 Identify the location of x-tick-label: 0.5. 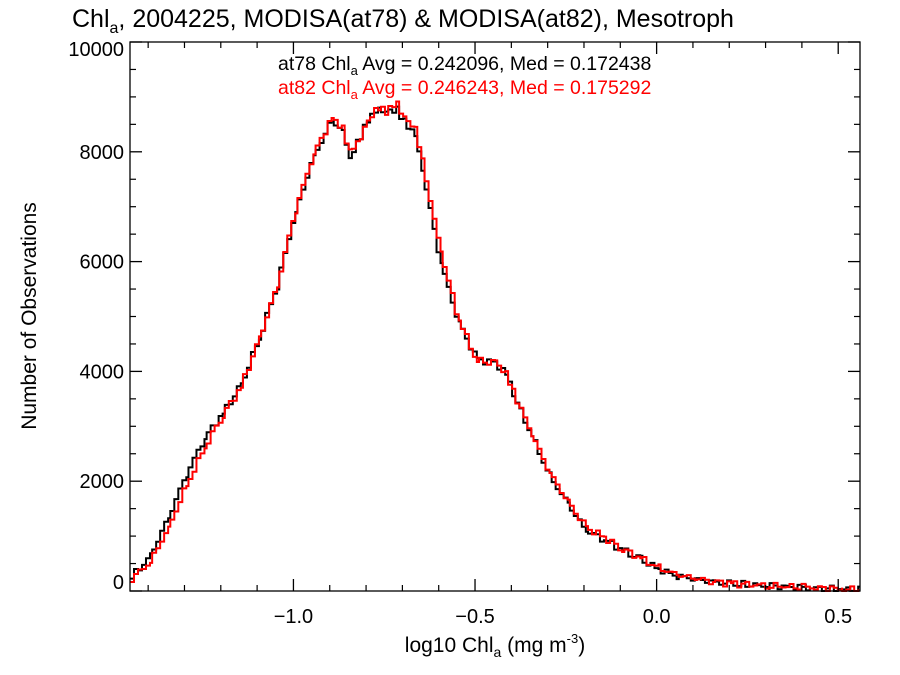
(838, 617).